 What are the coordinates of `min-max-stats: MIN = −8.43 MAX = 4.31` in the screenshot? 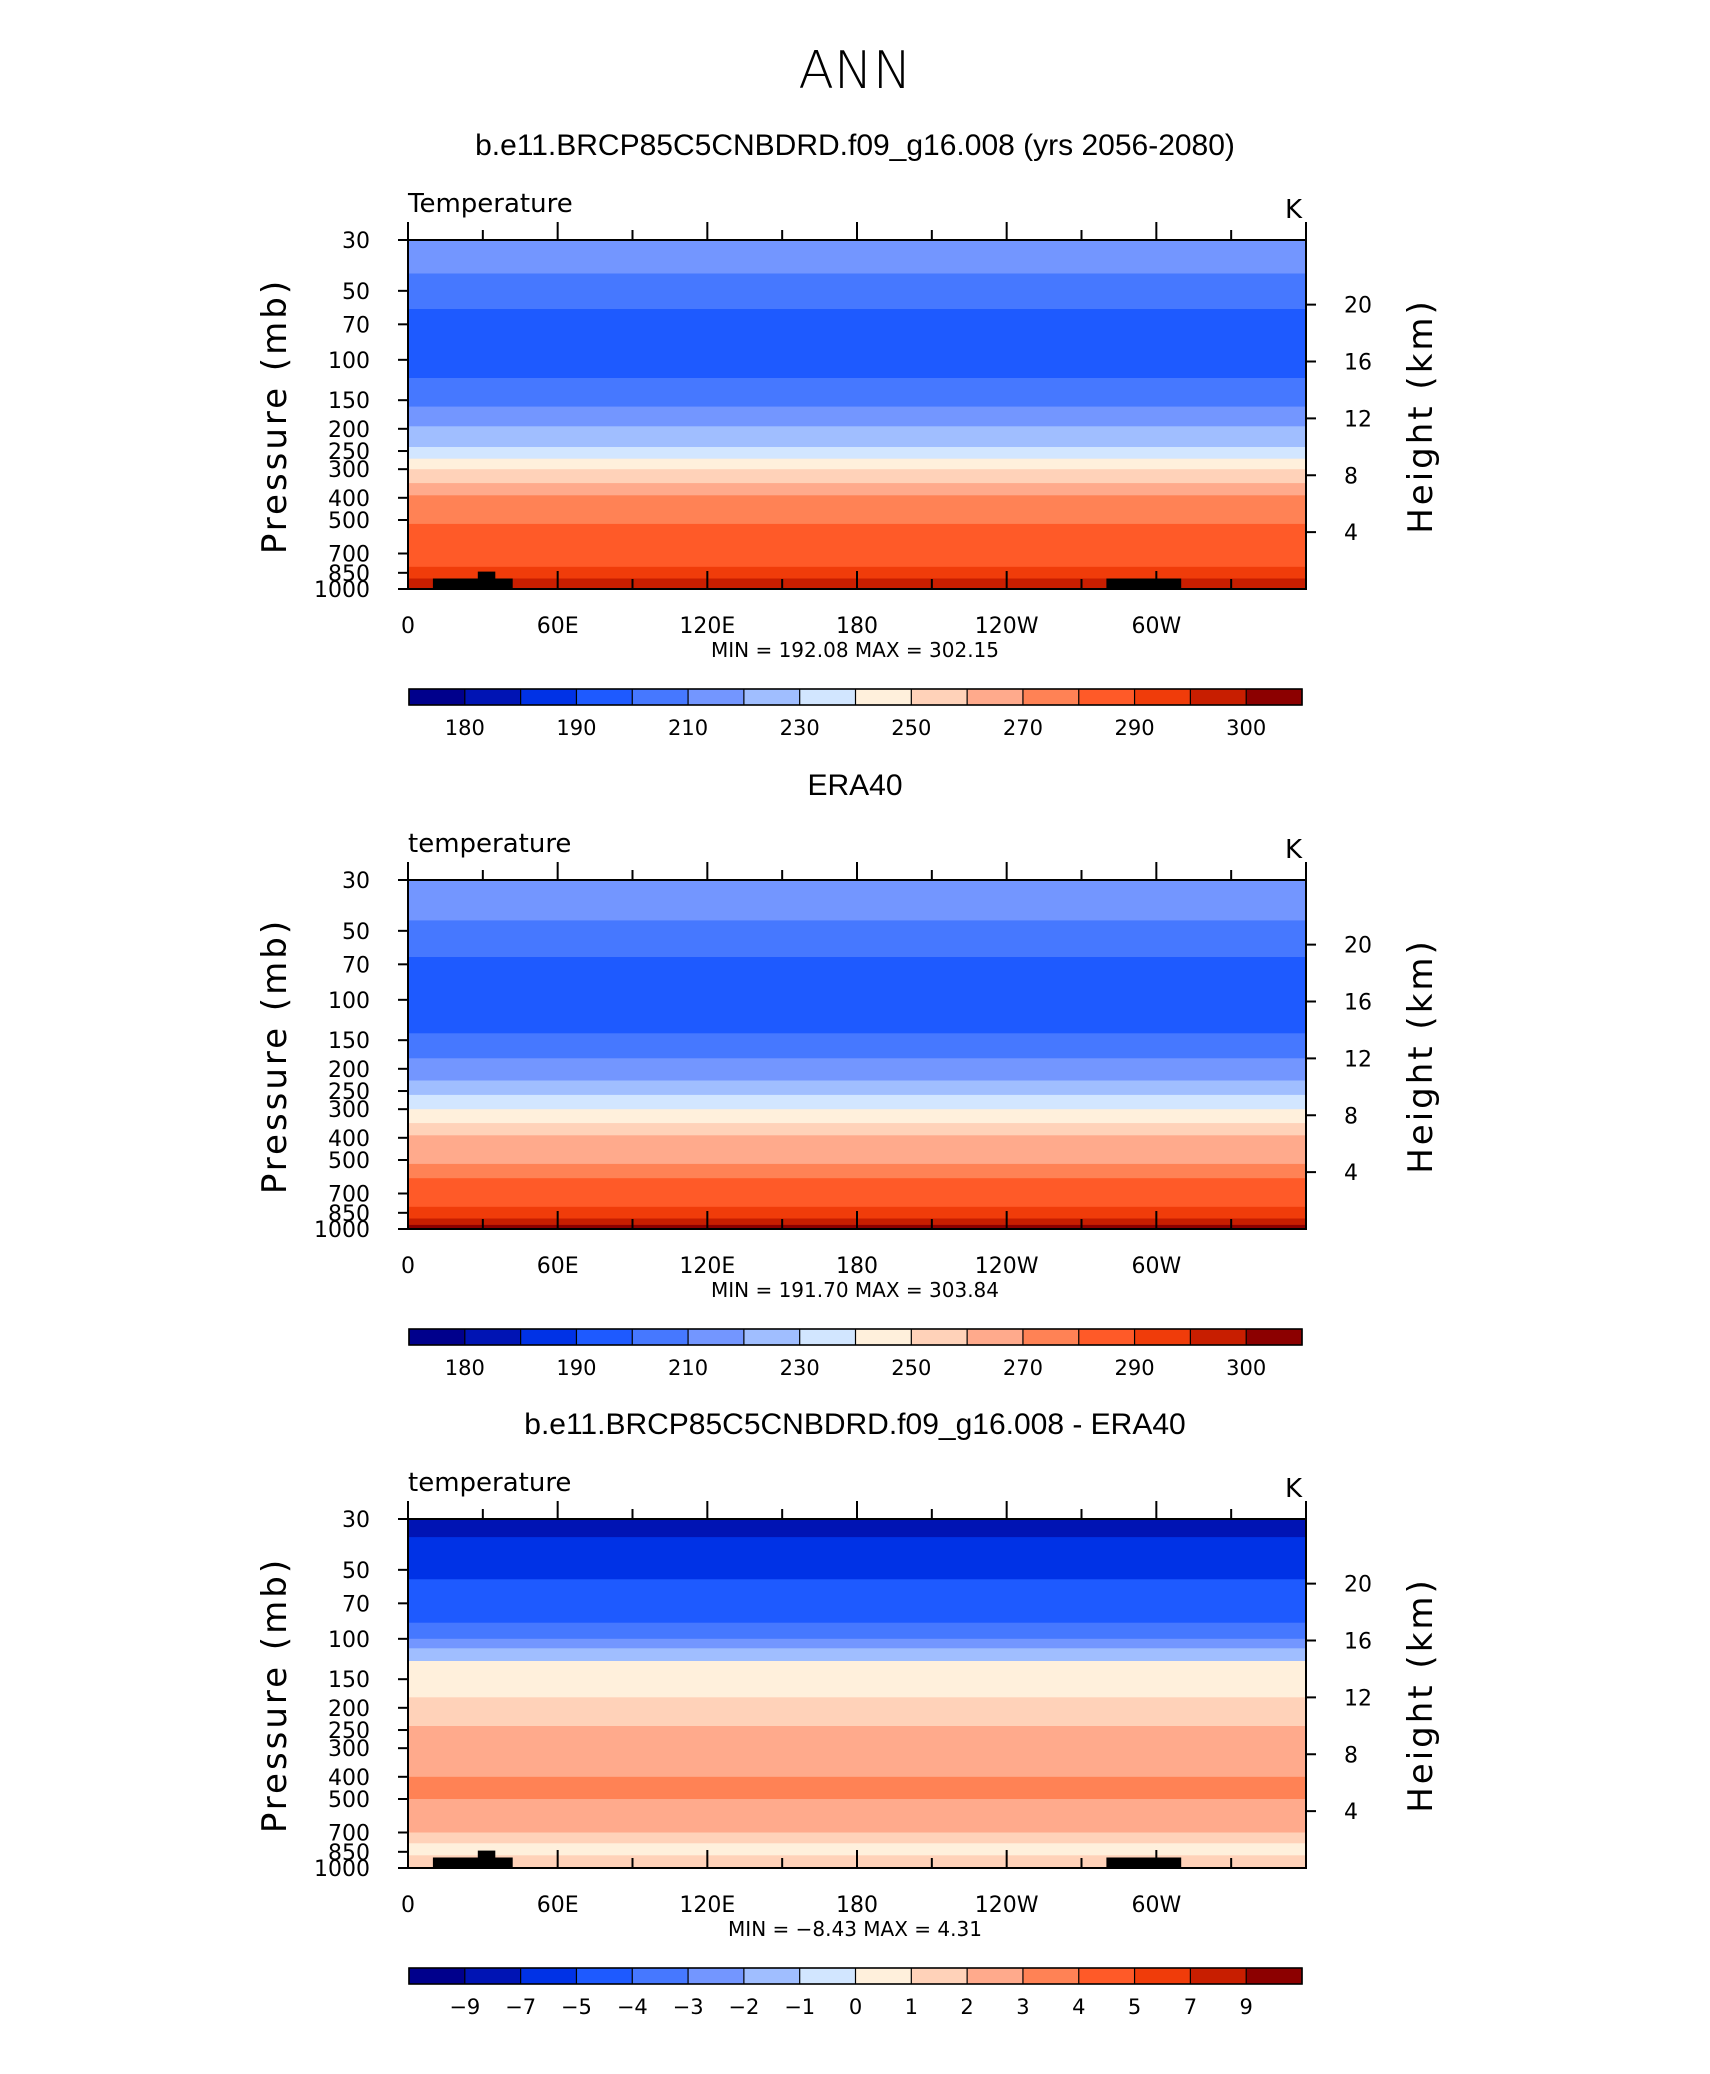 It's located at (855, 1929).